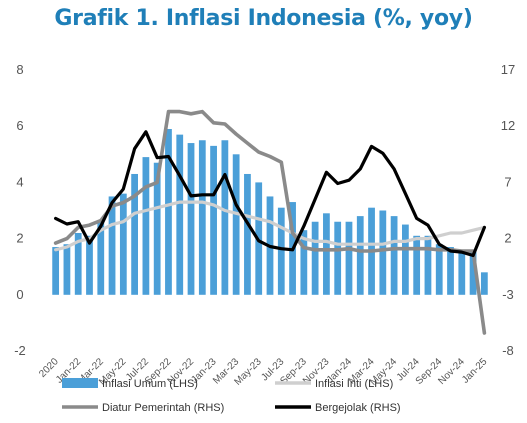  Describe the element at coordinates (19, 238) in the screenshot. I see `y-left-tick-label: 2` at that location.